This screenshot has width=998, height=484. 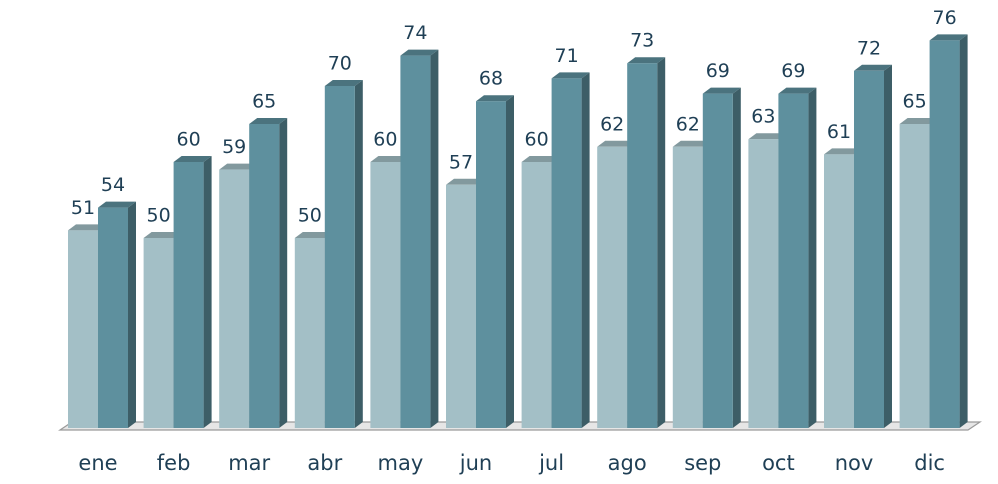 What do you see at coordinates (869, 48) in the screenshot?
I see `value-label: 72` at bounding box center [869, 48].